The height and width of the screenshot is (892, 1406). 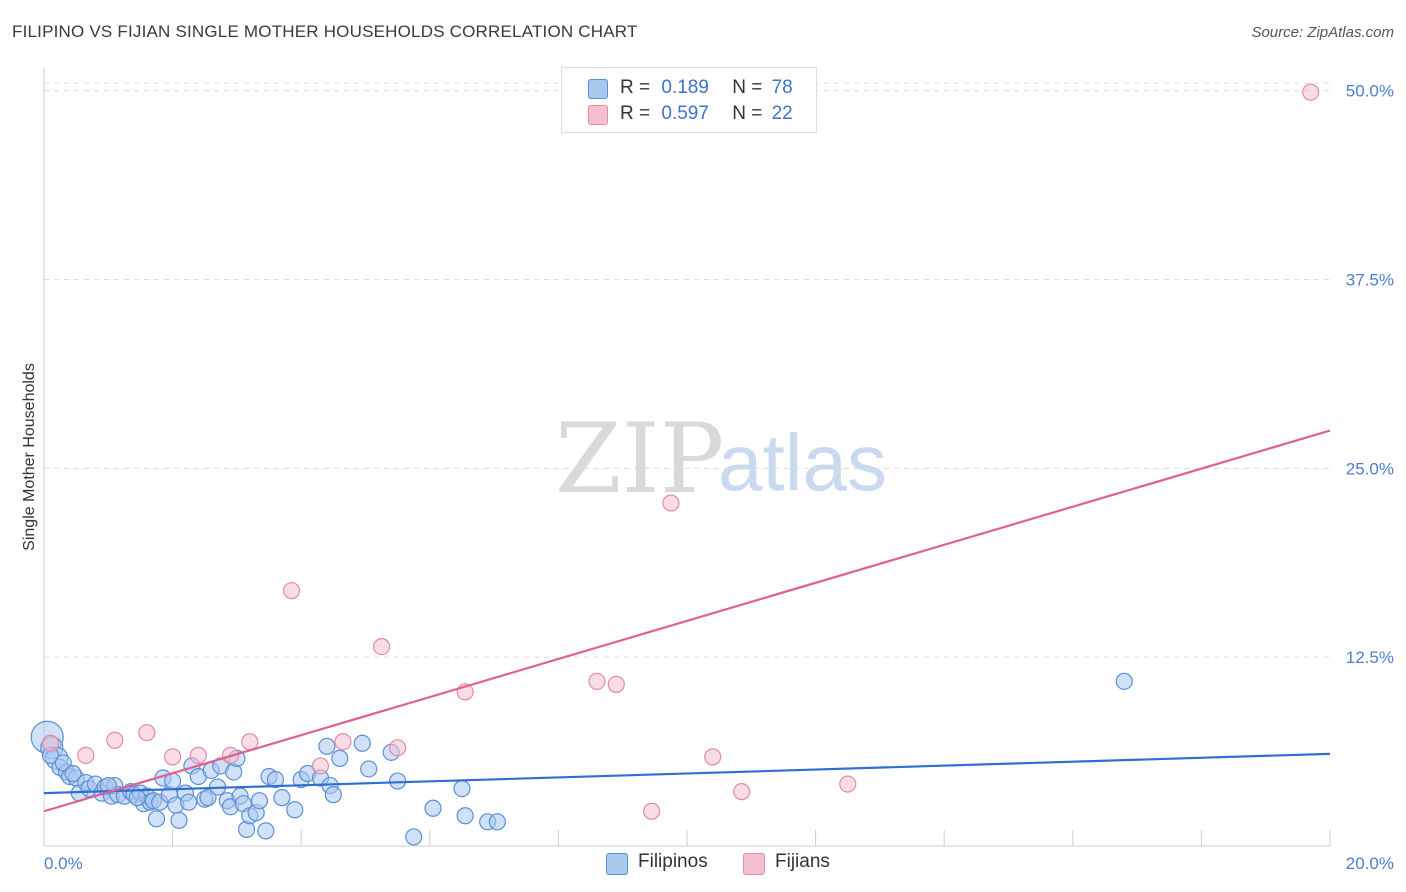 What do you see at coordinates (685, 113) in the screenshot?
I see `r-value: 0.597` at bounding box center [685, 113].